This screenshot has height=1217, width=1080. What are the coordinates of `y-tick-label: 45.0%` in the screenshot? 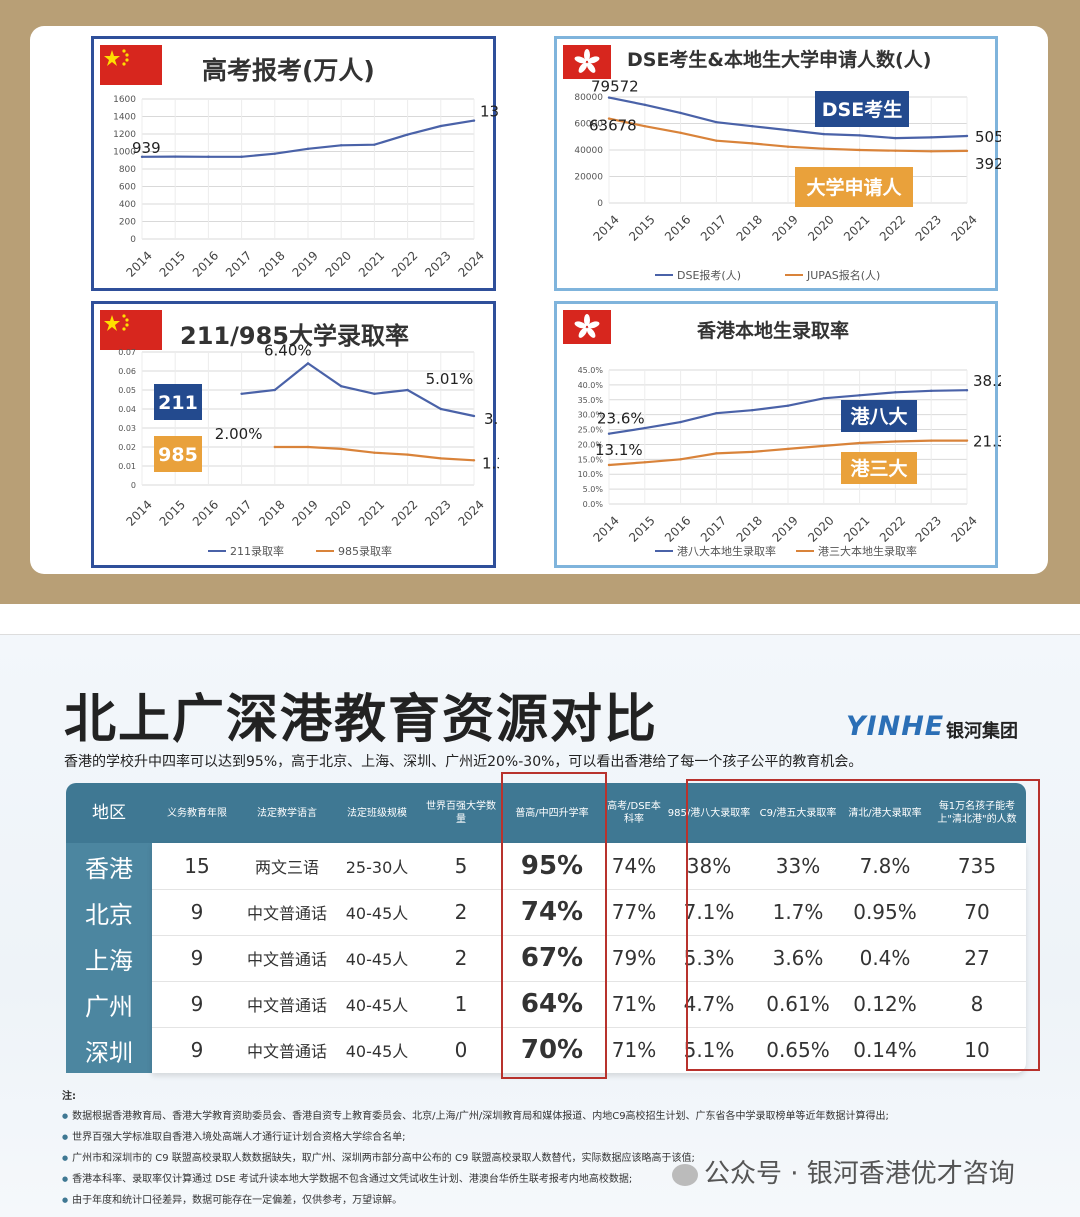 It's located at (591, 370).